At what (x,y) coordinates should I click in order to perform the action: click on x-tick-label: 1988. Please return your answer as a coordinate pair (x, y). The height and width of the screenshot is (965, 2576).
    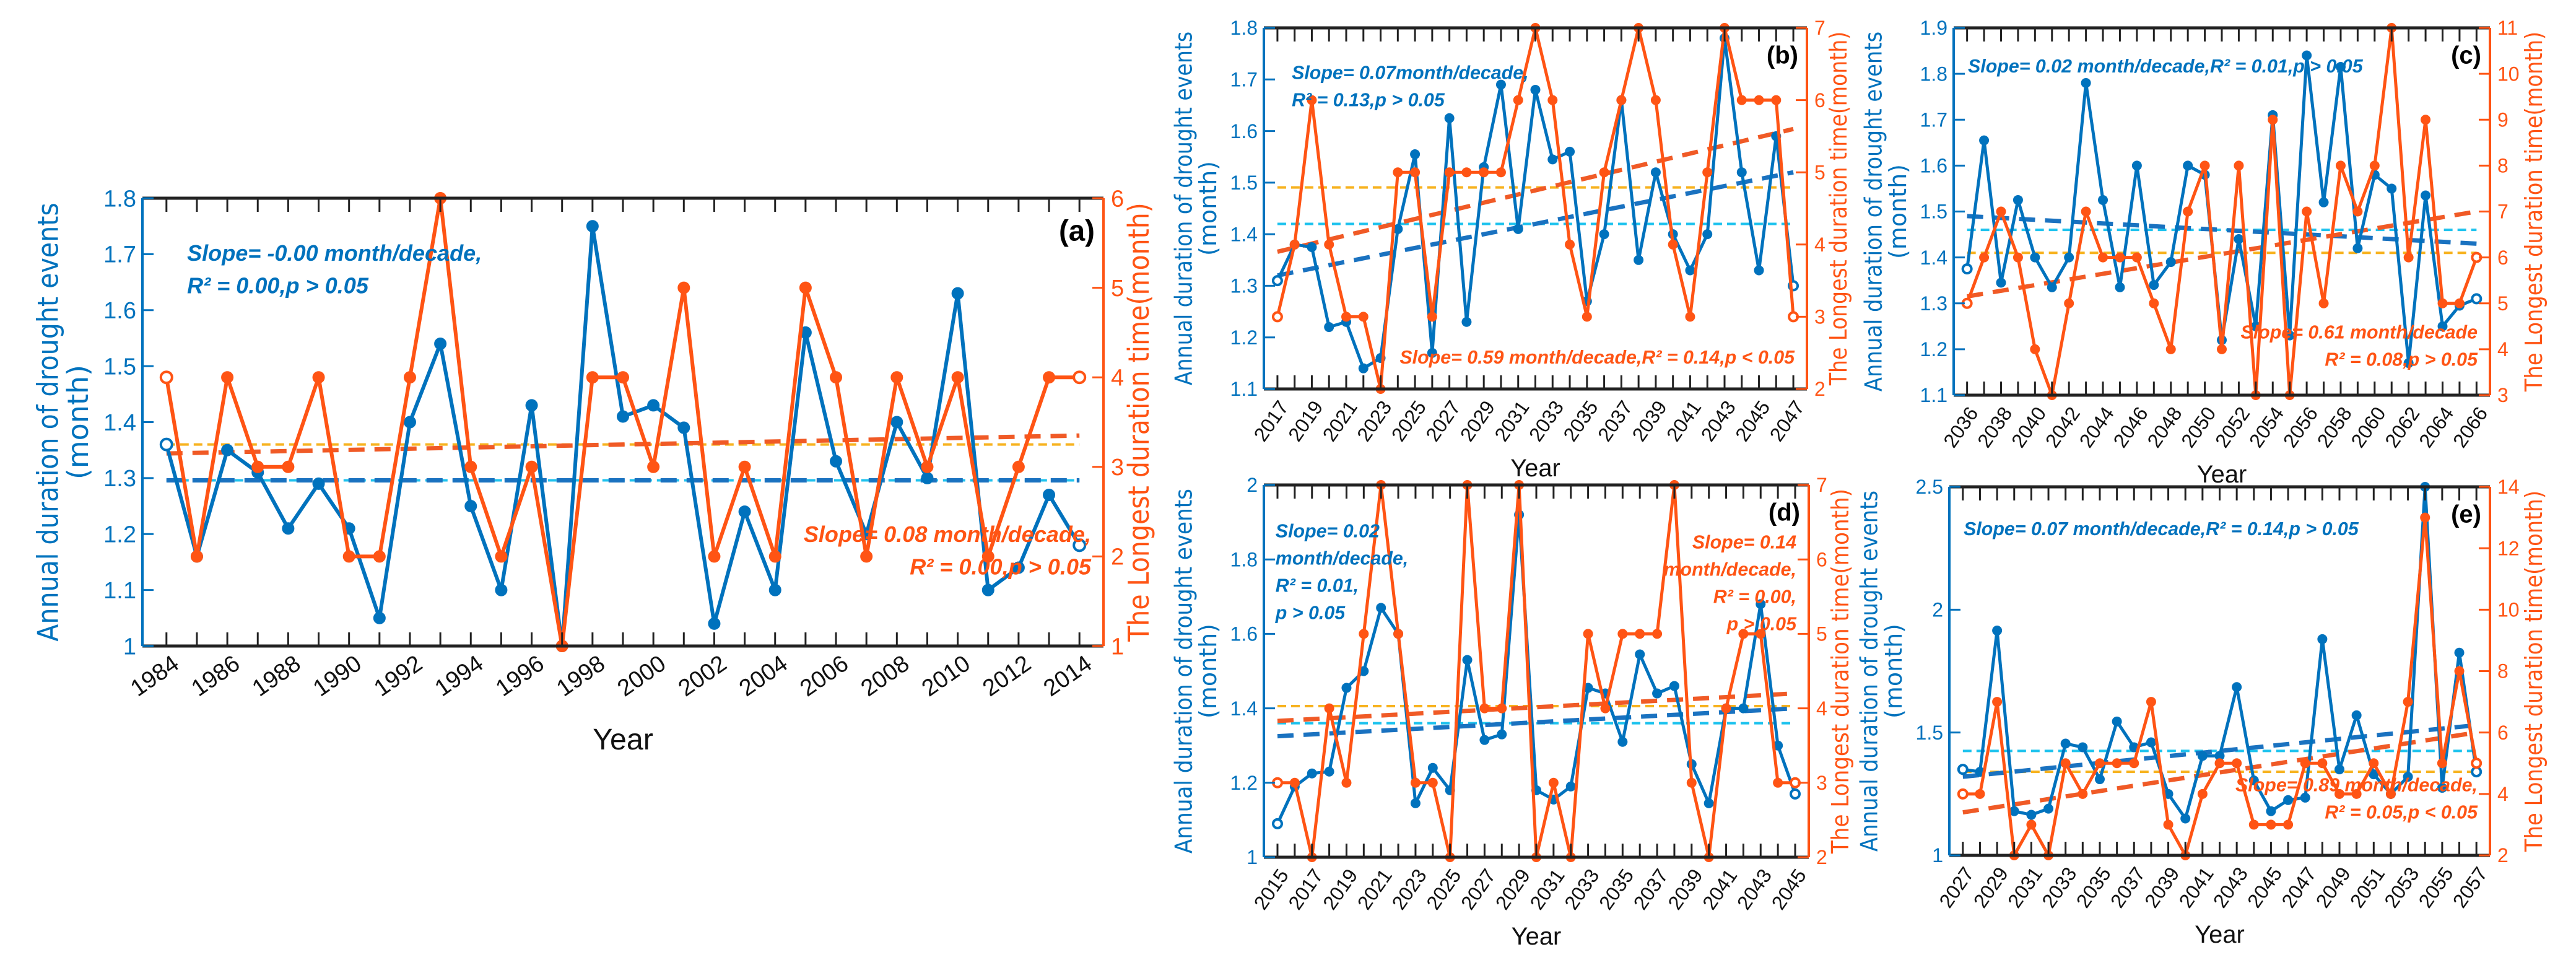
    Looking at the image, I should click on (276, 676).